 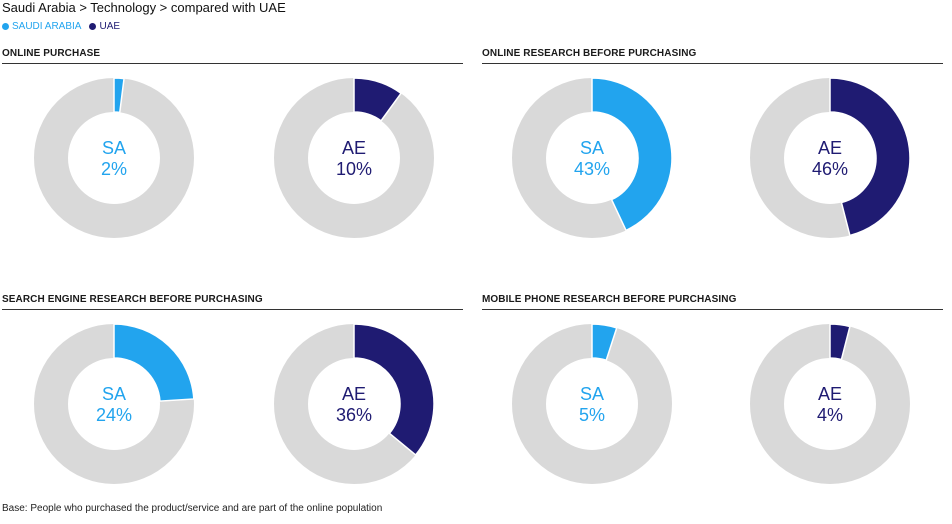 I want to click on donut-value-label: 2%, so click(x=114, y=169).